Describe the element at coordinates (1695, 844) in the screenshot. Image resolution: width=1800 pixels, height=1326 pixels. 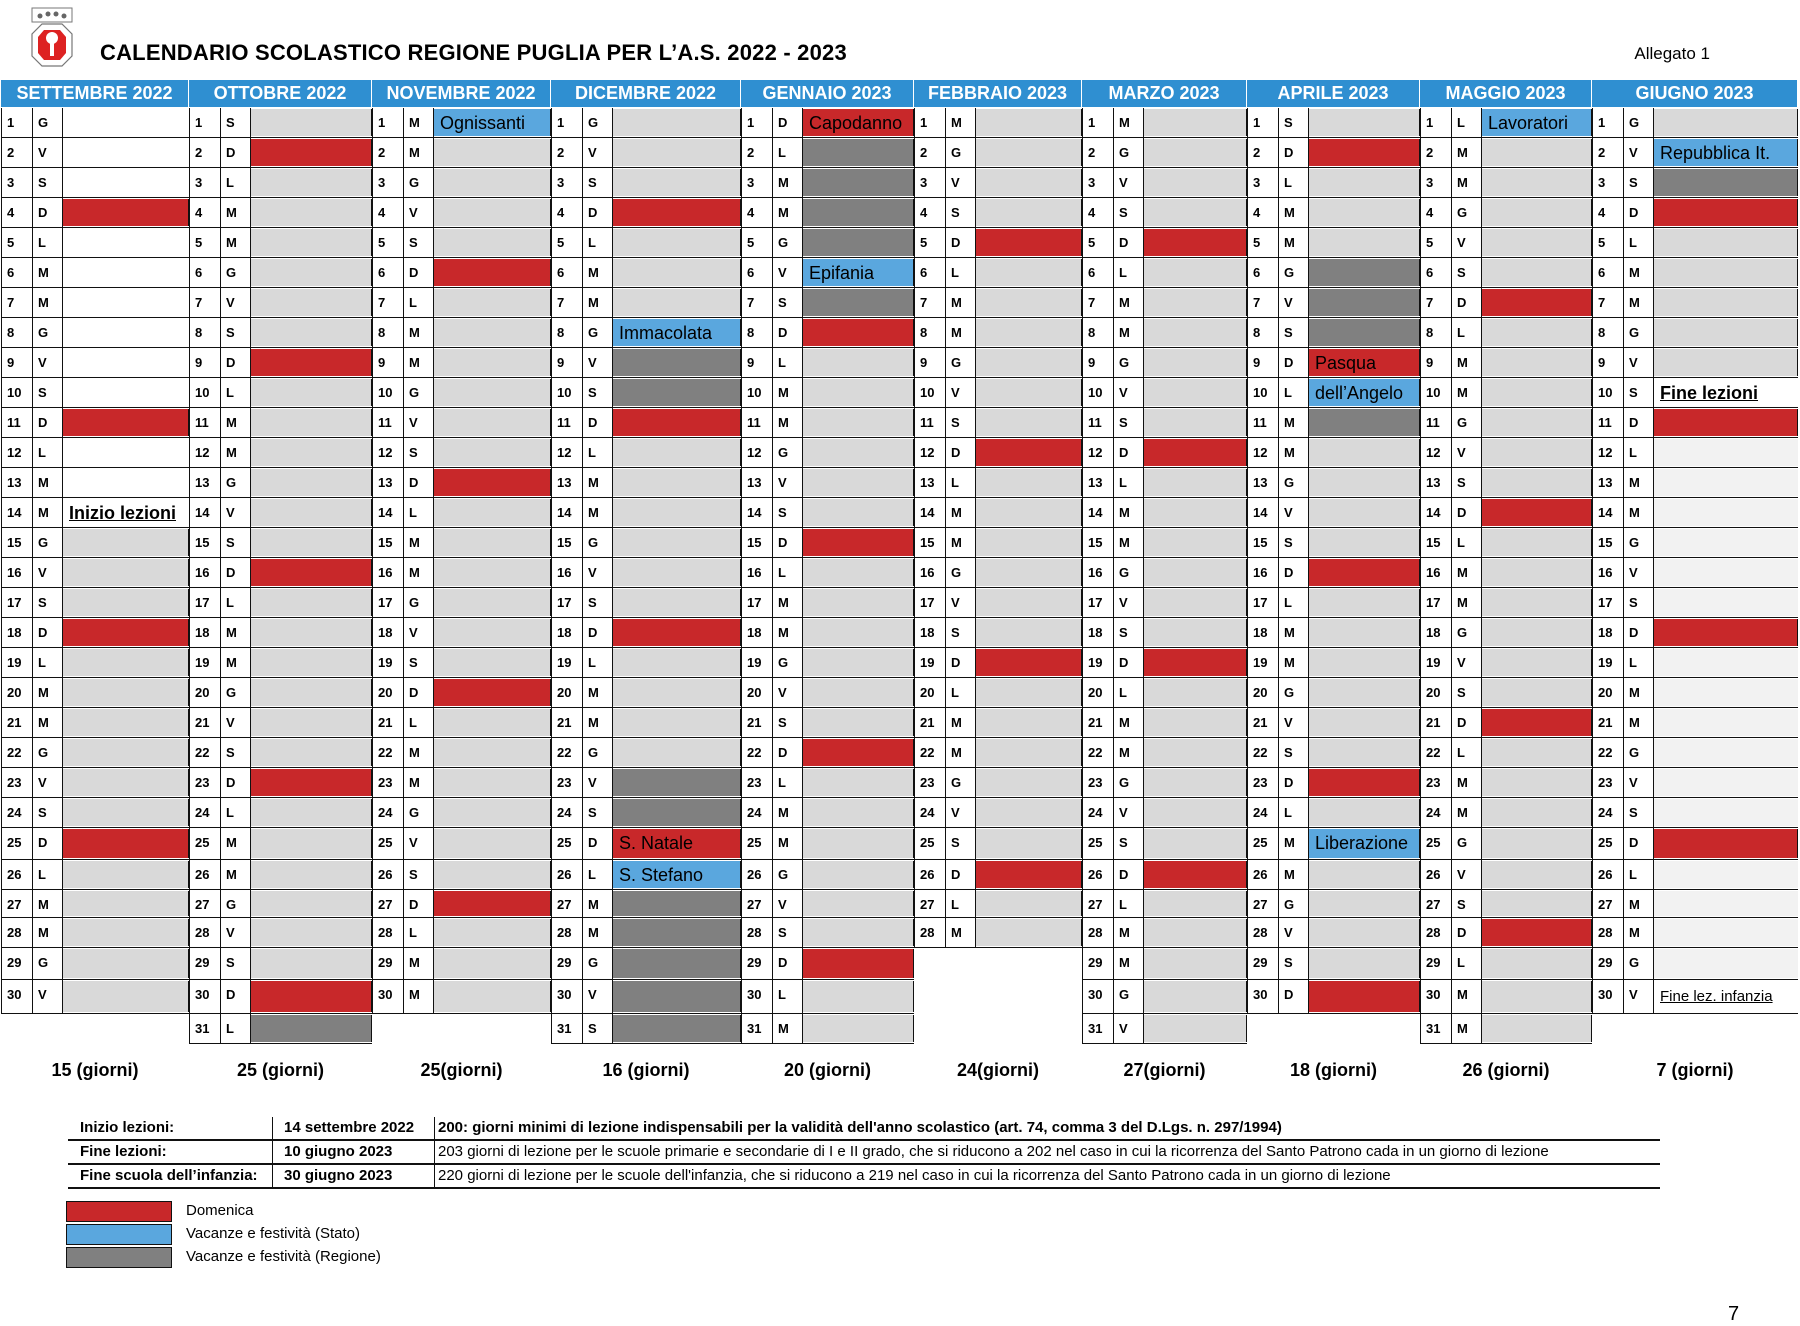
I see `day-row: 25 D` at that location.